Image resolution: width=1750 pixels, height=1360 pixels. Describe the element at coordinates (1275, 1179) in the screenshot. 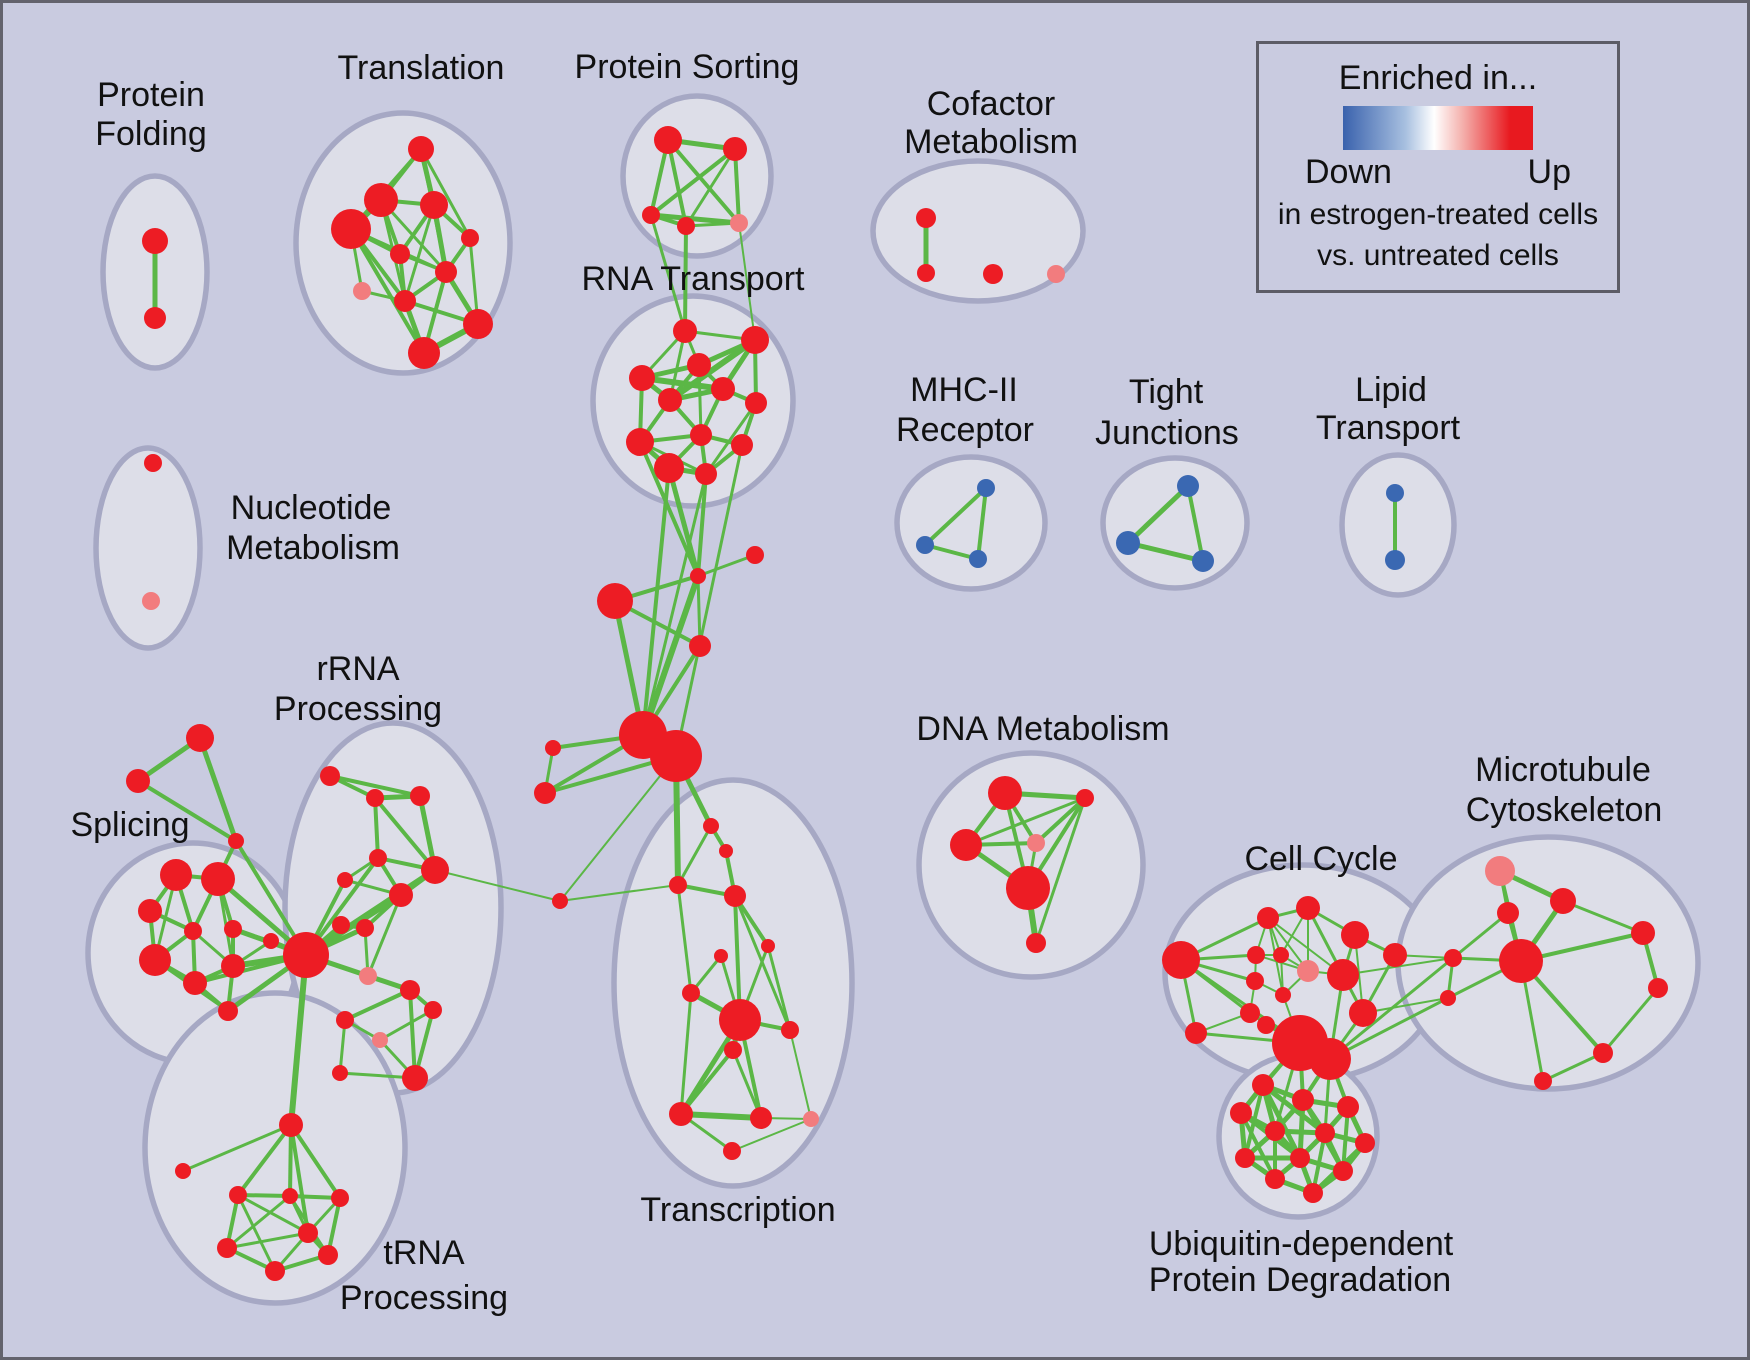

I see `network-node-u11` at that location.